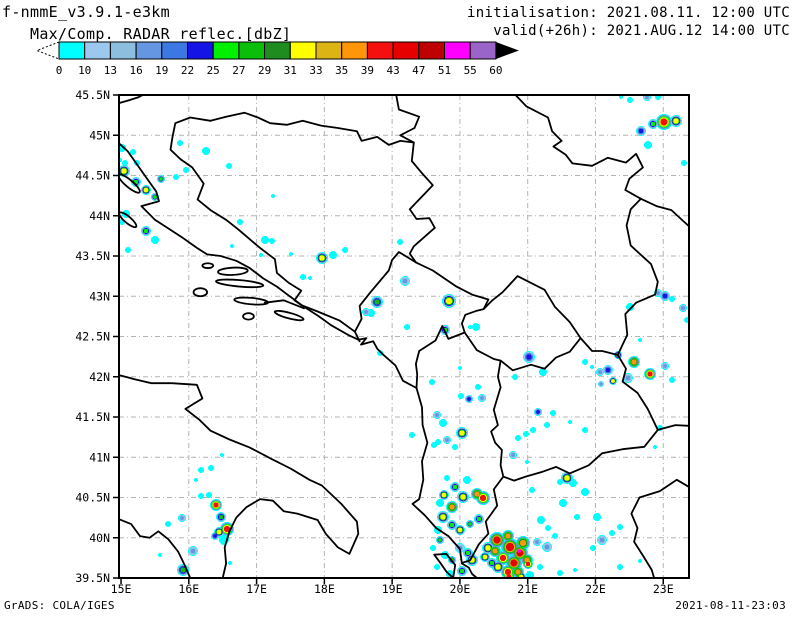 This screenshot has width=800, height=618. Describe the element at coordinates (637, 392) in the screenshot. I see `border-macedonia-bulgaria` at that location.